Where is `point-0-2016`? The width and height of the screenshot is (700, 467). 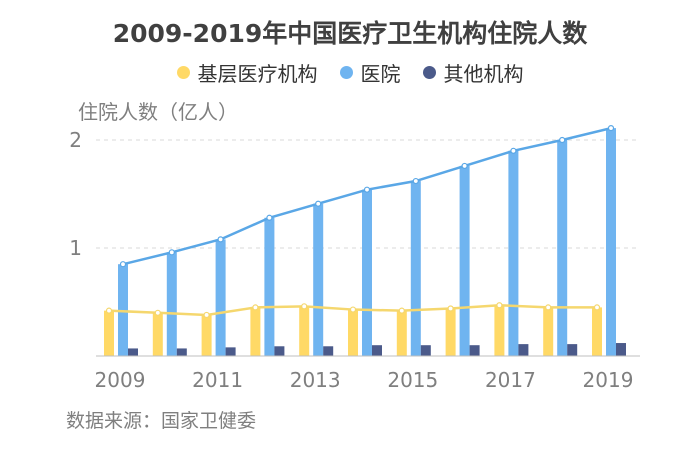
point-0-2016 is located at coordinates (450, 308).